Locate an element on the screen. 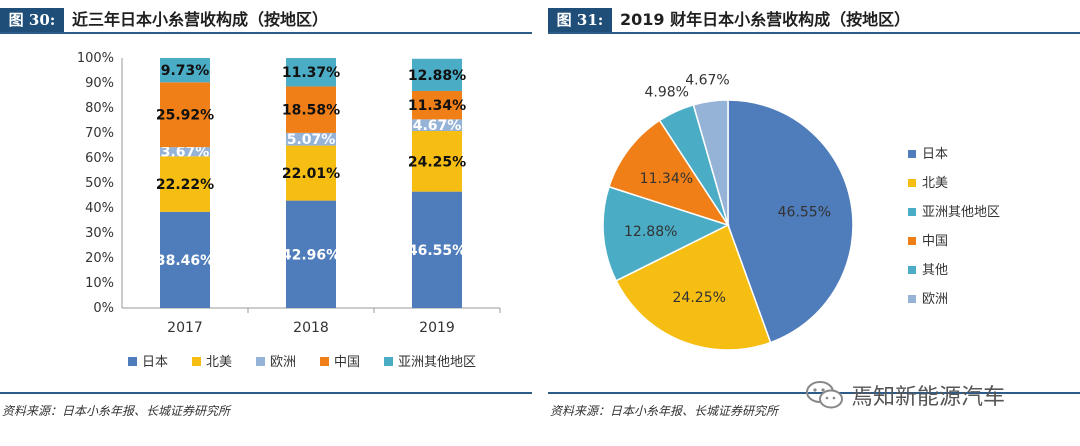  data-label: 25.92% is located at coordinates (185, 116).